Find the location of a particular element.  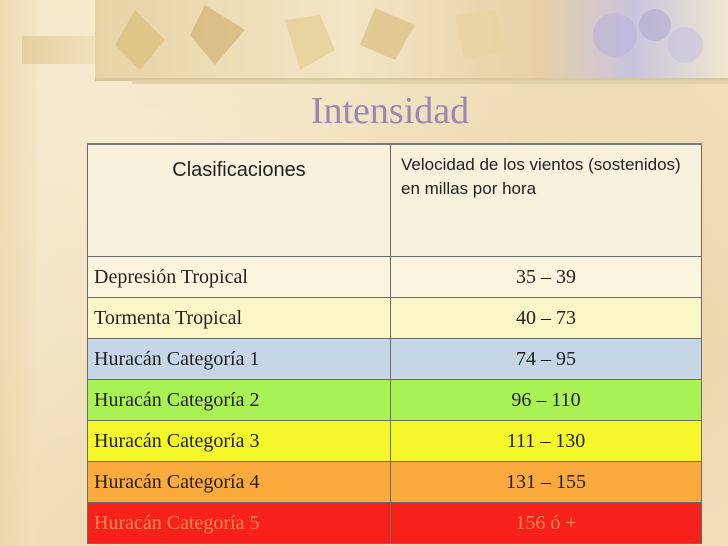

table-row: Huracán Categoría 1 74 – 95 is located at coordinates (394, 359).